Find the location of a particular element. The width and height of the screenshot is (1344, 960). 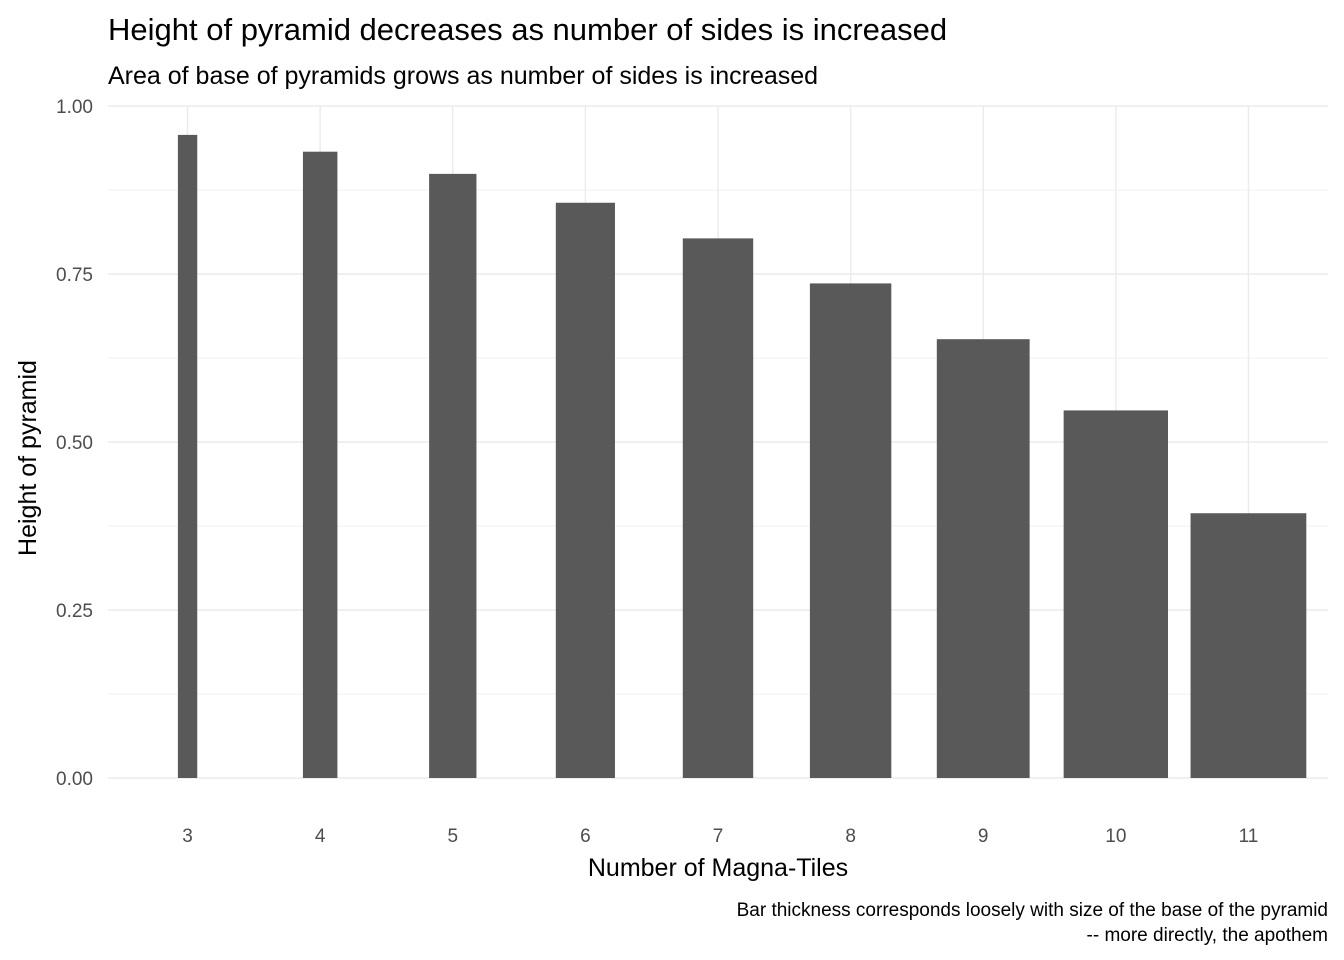

y-tick-labels: 0.00 0.25 0.50 0.75 1.00 is located at coordinates (74, 443).